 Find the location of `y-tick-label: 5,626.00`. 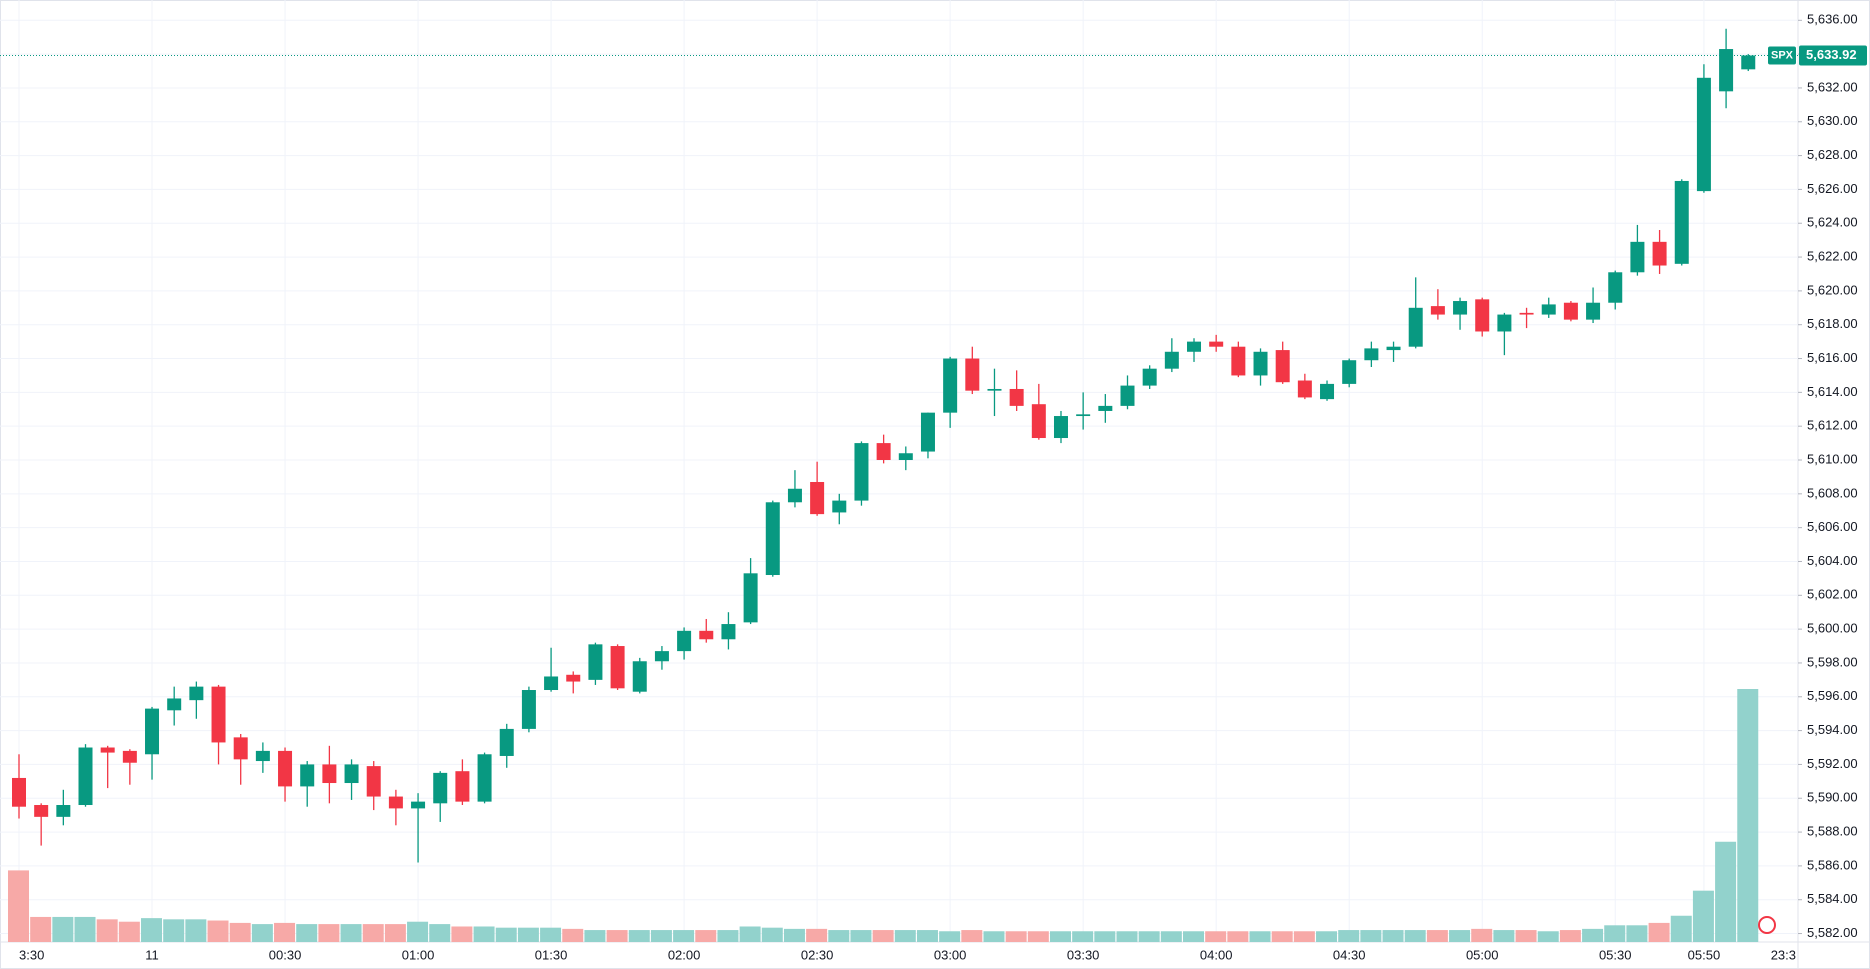

y-tick-label: 5,626.00 is located at coordinates (1832, 188).